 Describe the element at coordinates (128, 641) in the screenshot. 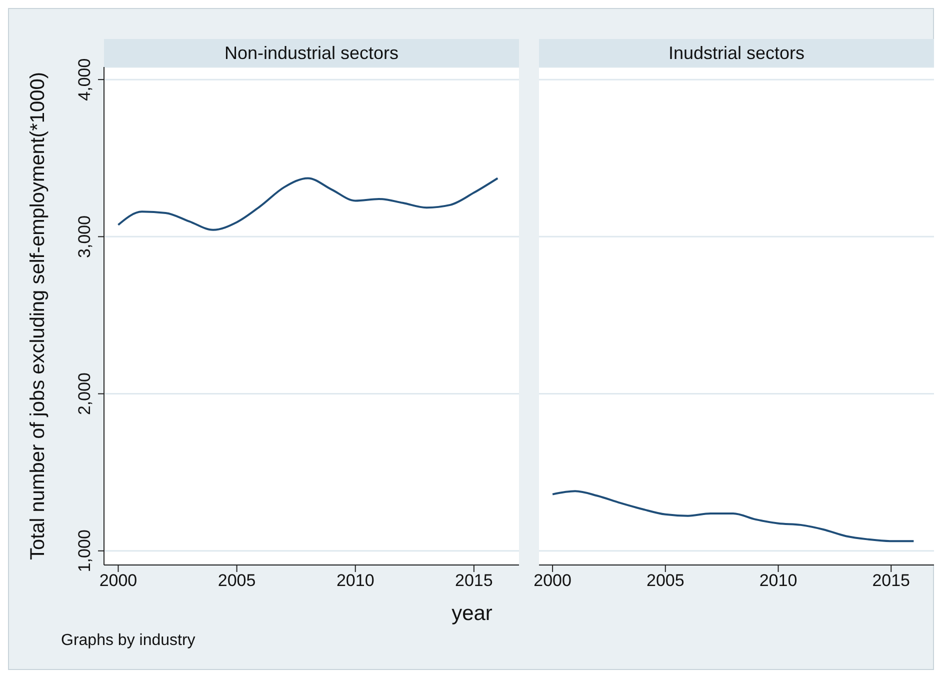

I see `text: Graphs by industry` at that location.